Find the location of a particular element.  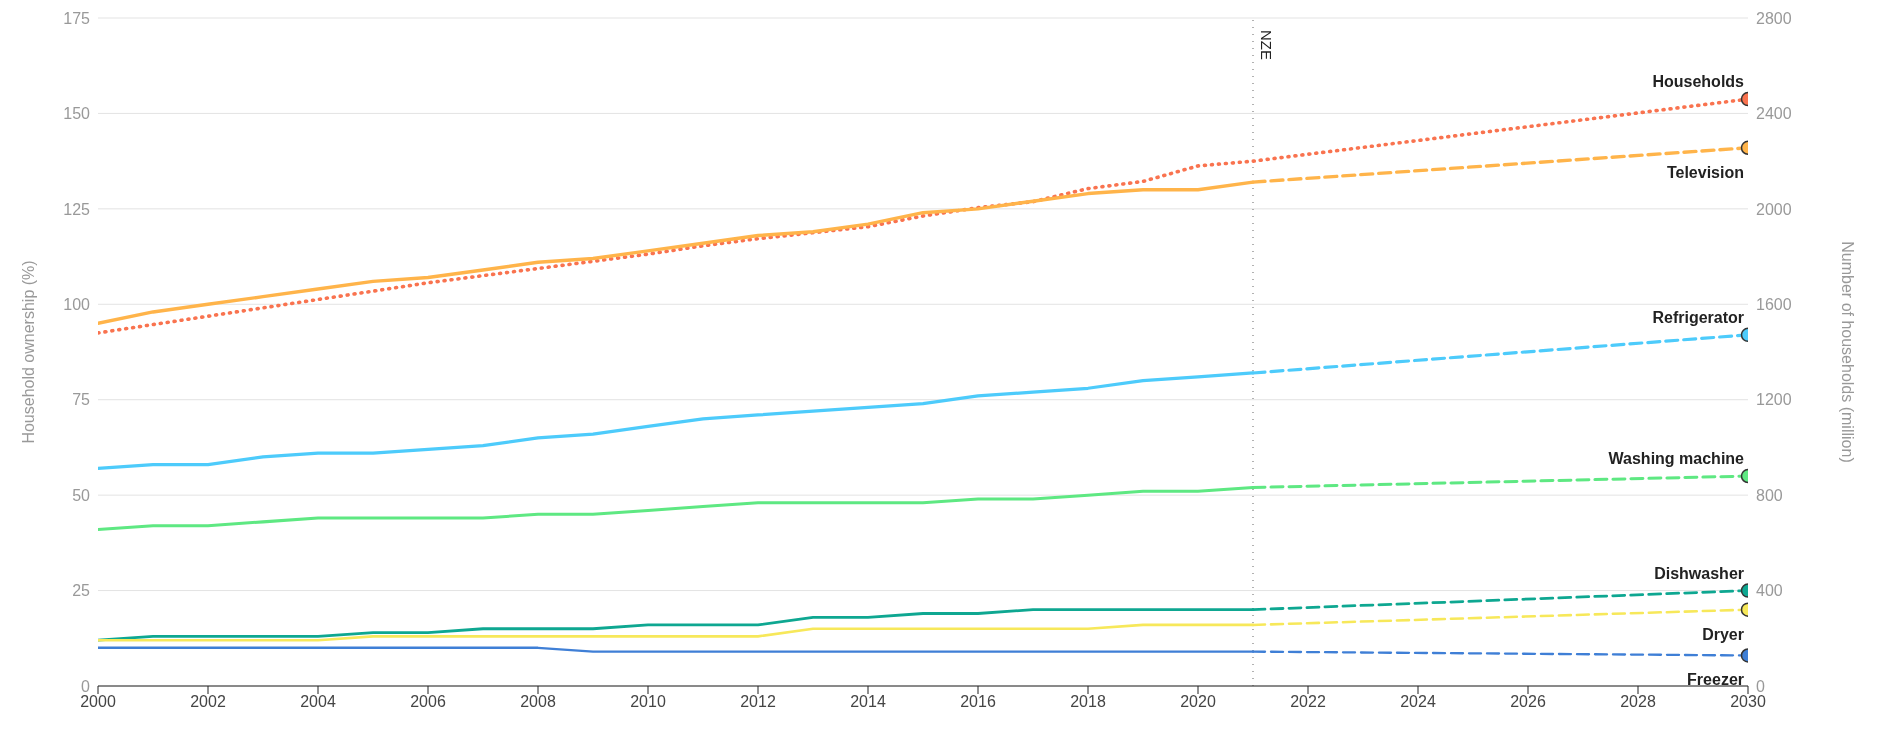

y2-tick-label: 1600 is located at coordinates (1774, 304).